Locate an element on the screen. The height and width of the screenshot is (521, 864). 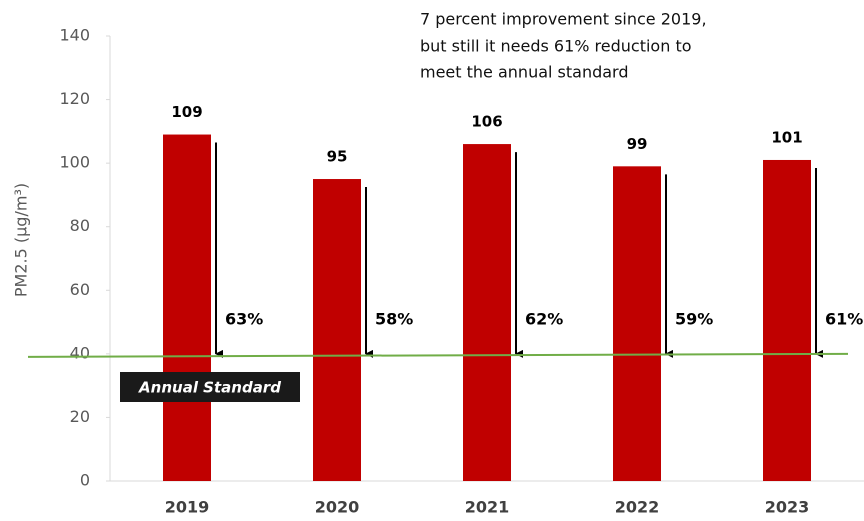
value-label: 95 is located at coordinates (337, 157).